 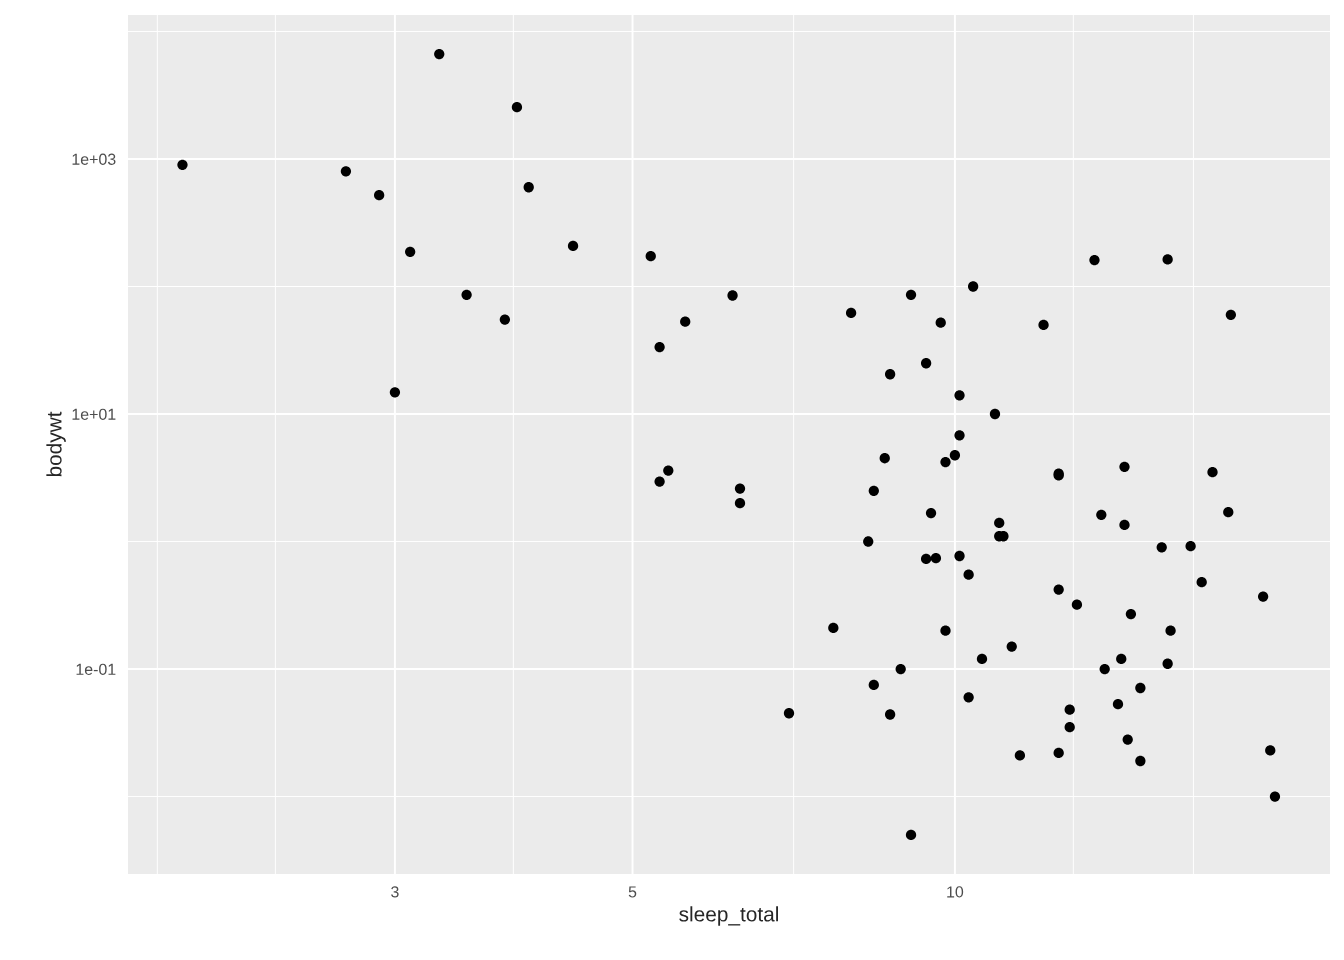 I want to click on x-tick-label: 5, so click(x=632, y=892).